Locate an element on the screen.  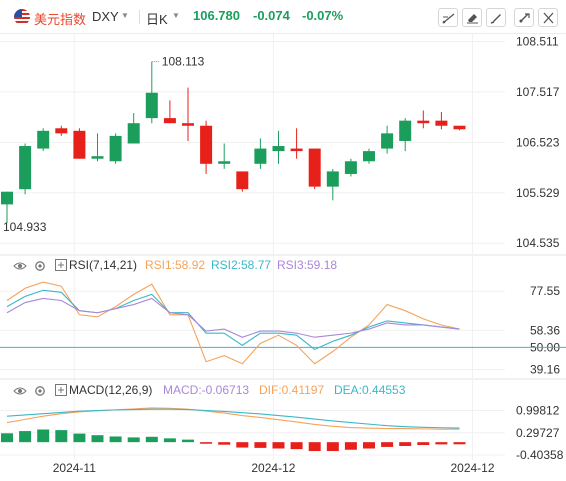
price-change: -0.074 is located at coordinates (271, 15).